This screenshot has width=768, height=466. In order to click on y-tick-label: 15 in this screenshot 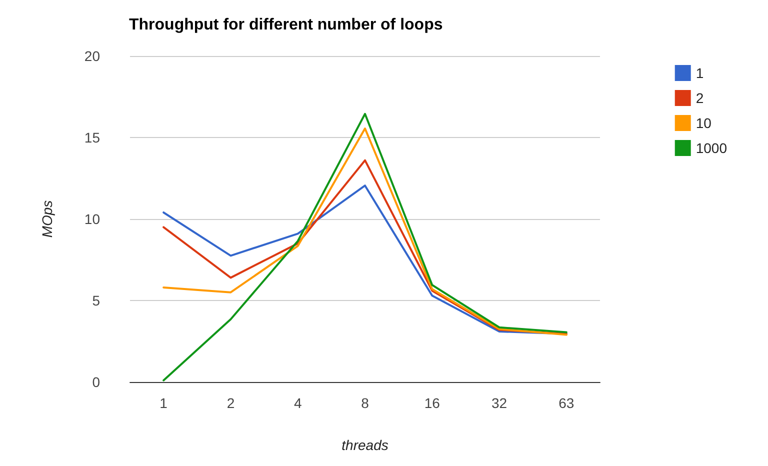, I will do `click(92, 138)`.